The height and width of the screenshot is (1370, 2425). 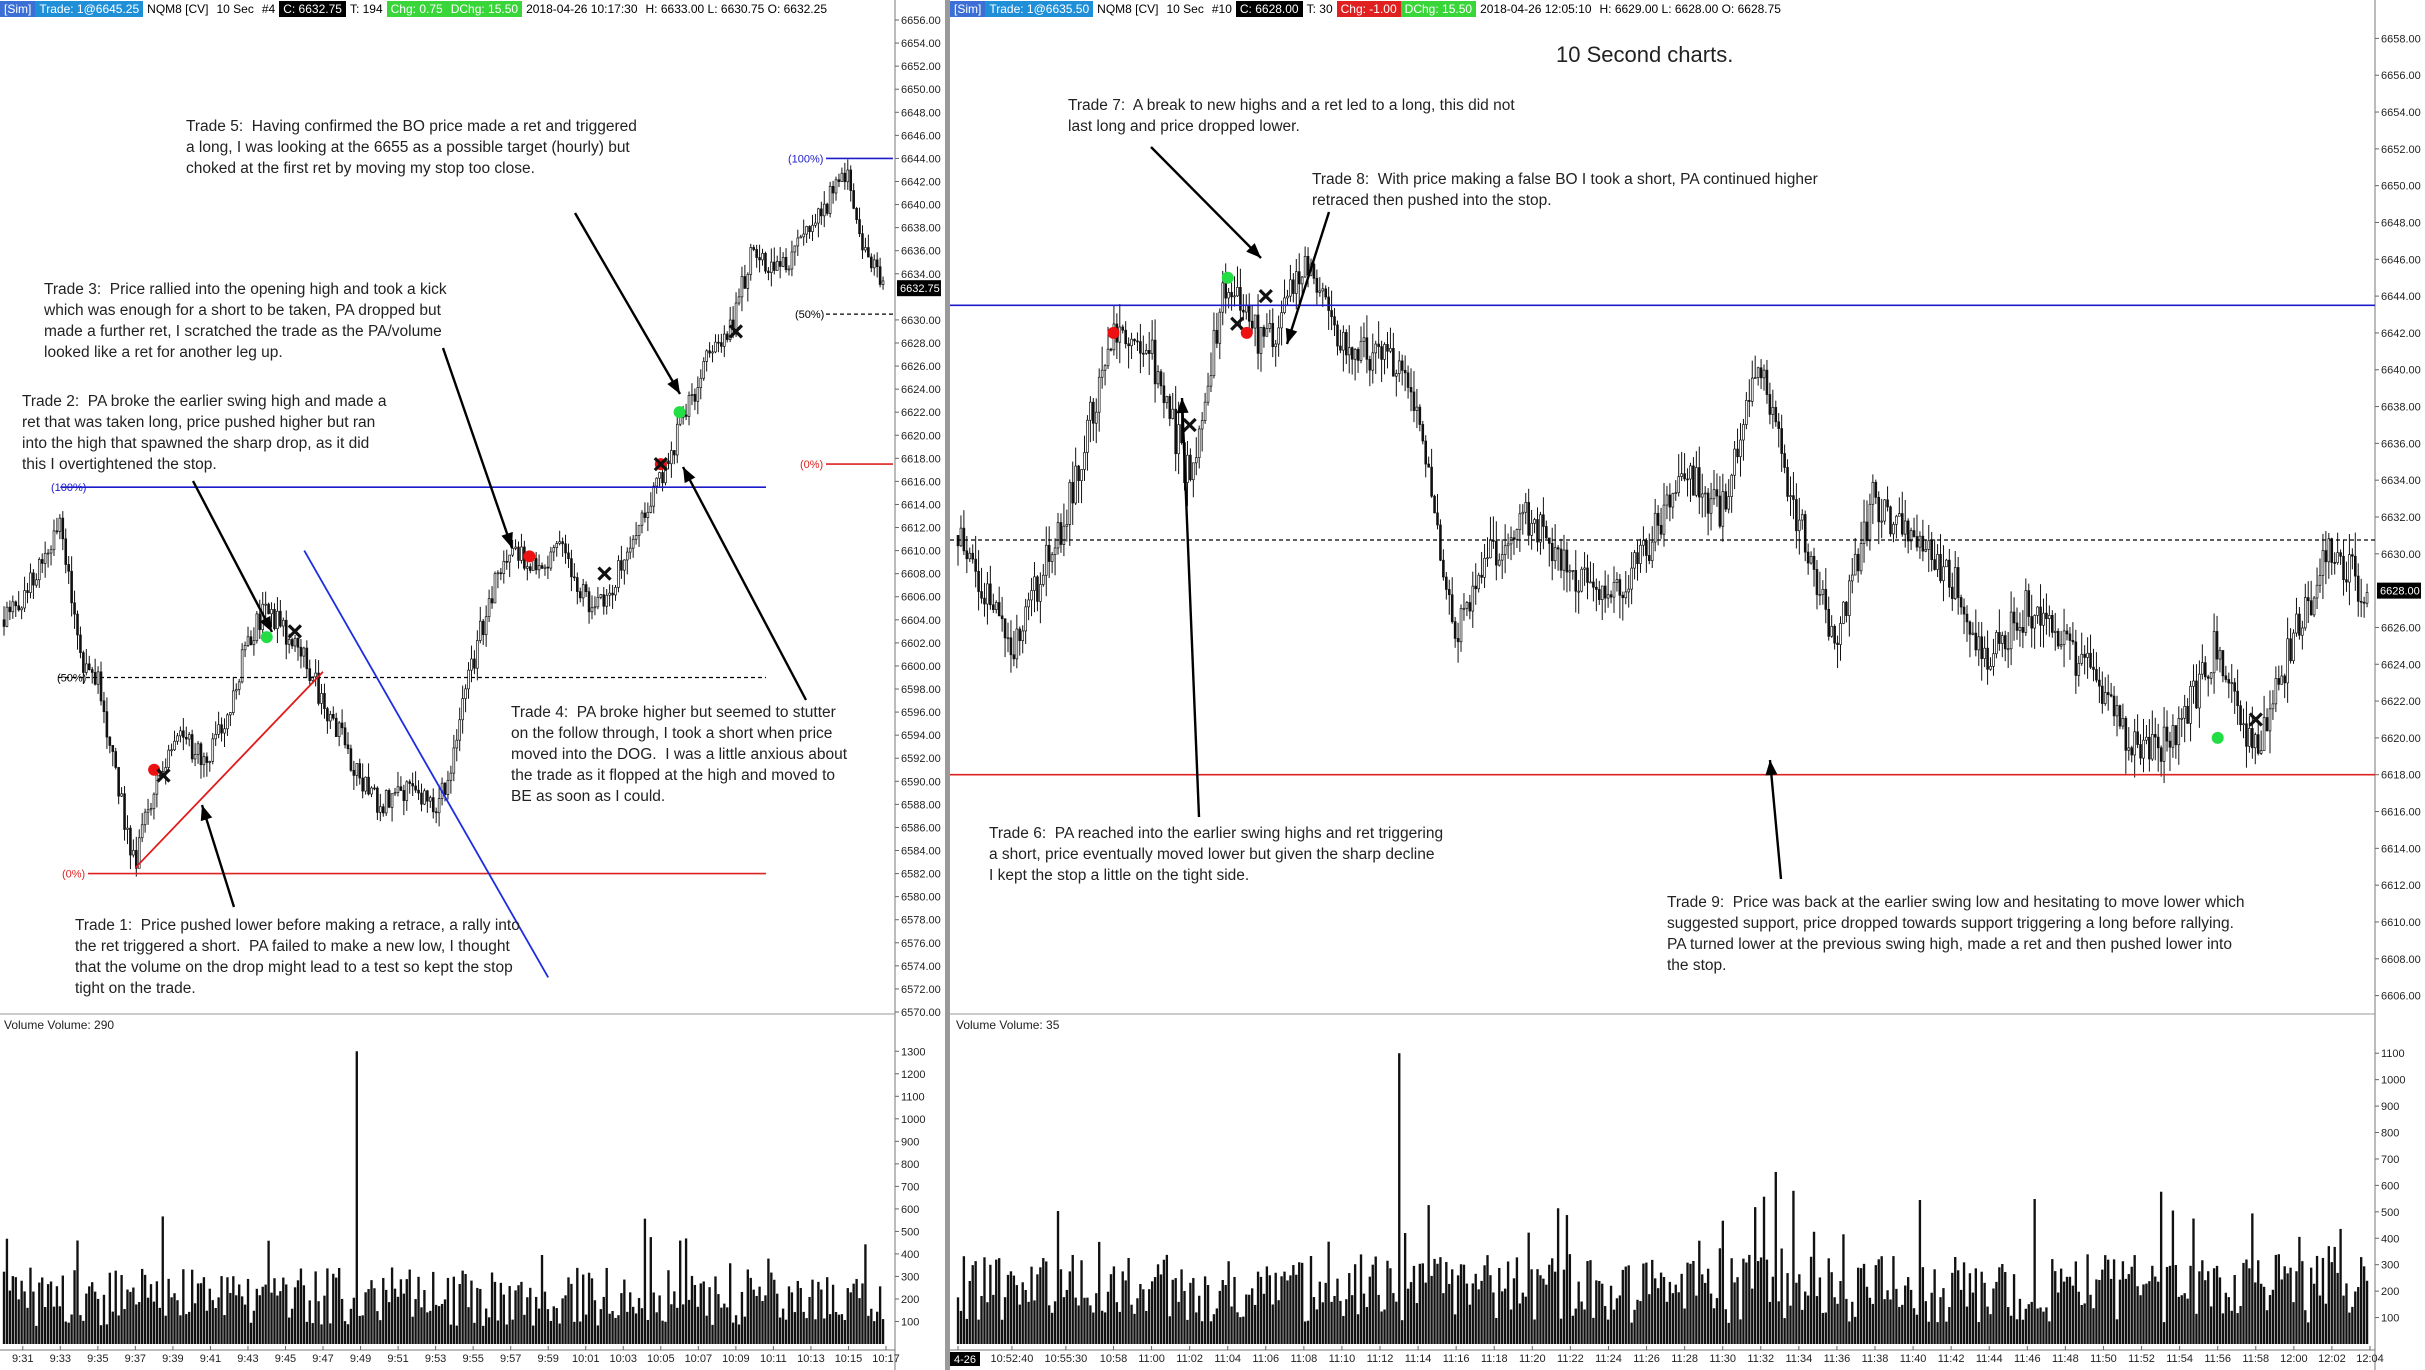 What do you see at coordinates (510, 1359) in the screenshot?
I see `time-tick-label: 9:57` at bounding box center [510, 1359].